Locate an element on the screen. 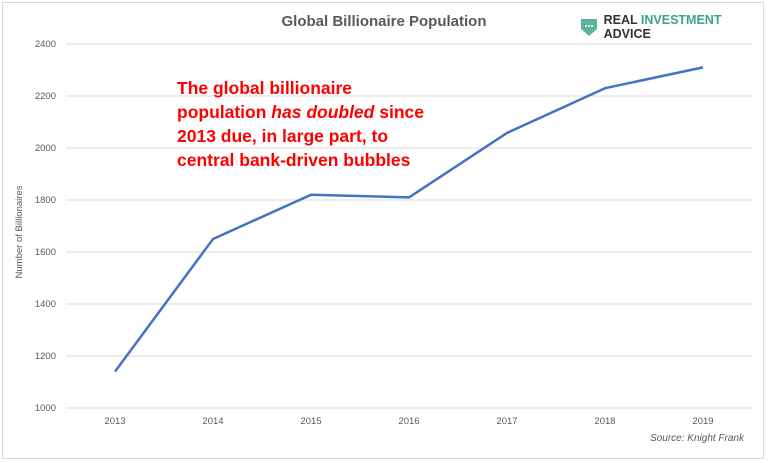 The image size is (768, 463). y-tick-label: 2400 is located at coordinates (45, 44).